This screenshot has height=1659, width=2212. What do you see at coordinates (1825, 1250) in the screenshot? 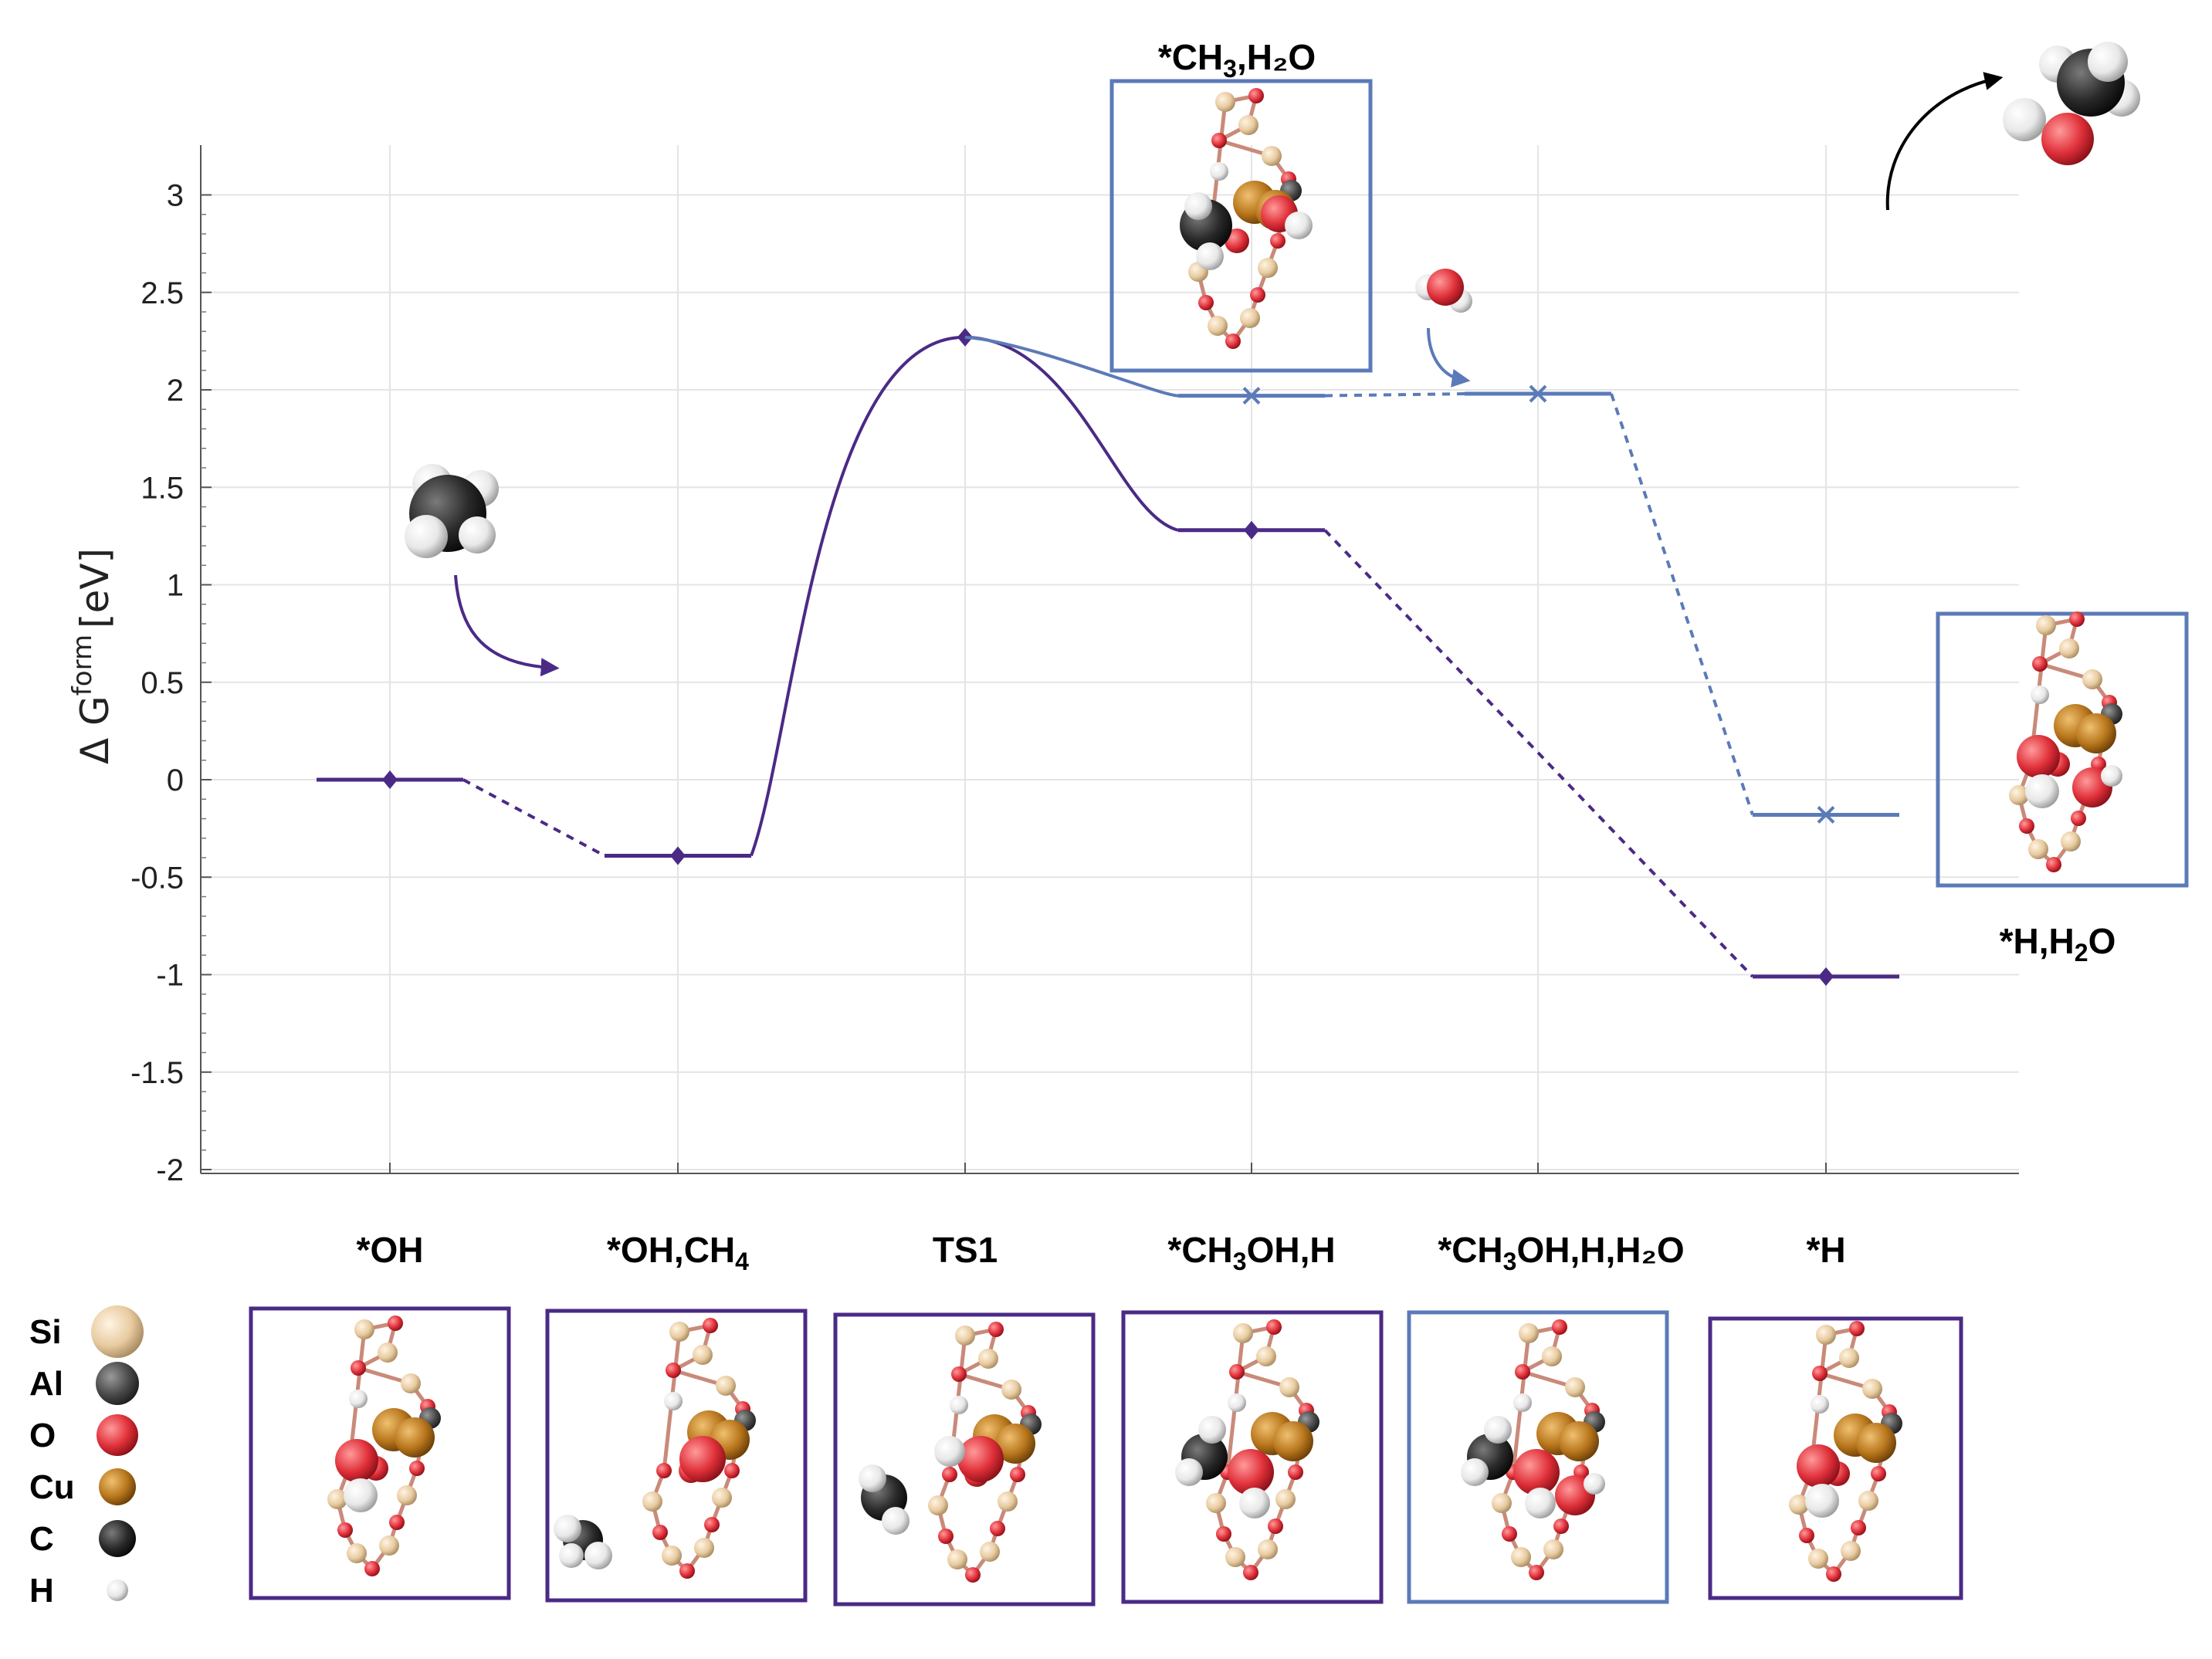
I see `state-label-main: *H` at bounding box center [1825, 1250].